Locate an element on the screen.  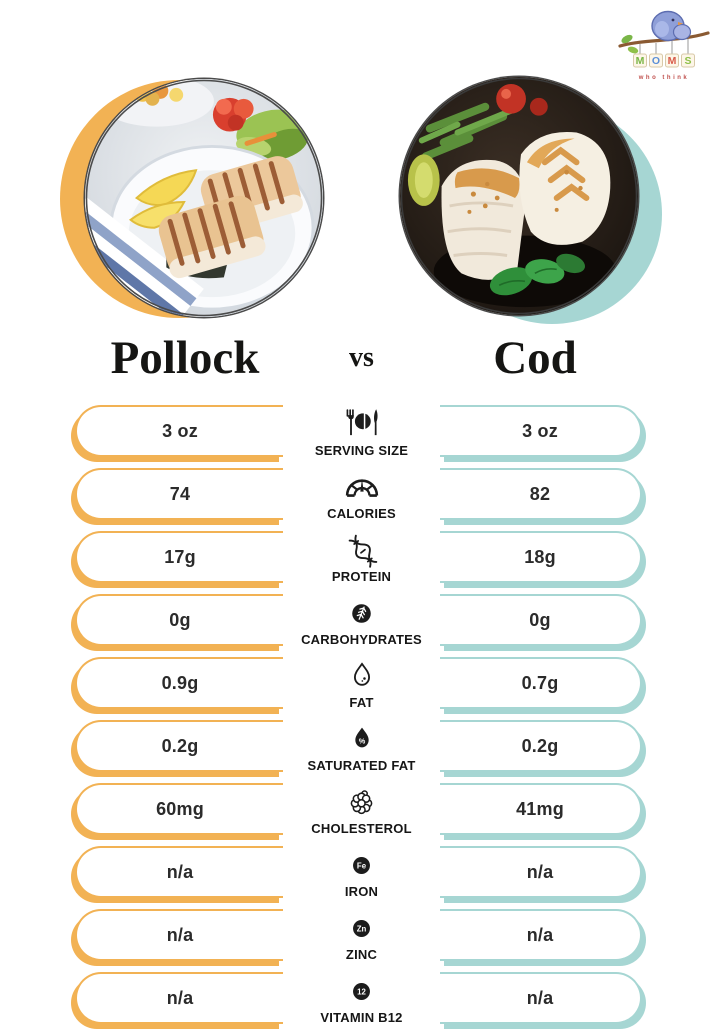
nutrient-row: n/a Fe IRON n/a is located at coordinates (360, 877).